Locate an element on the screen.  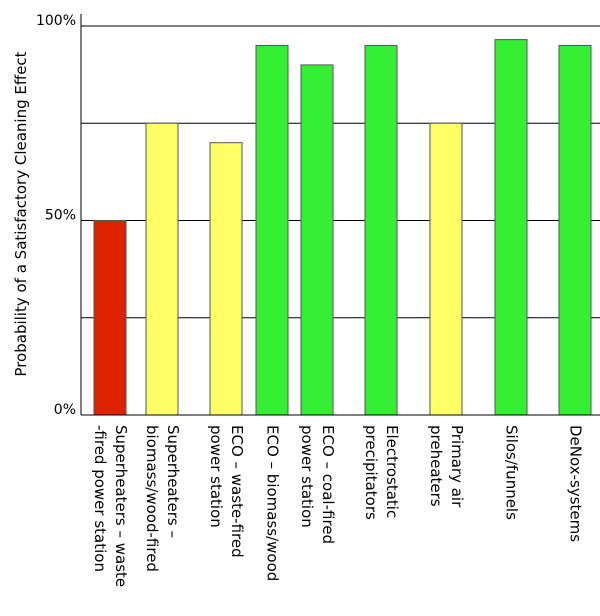
x-tick-label: DeNox-systems is located at coordinates (576, 483).